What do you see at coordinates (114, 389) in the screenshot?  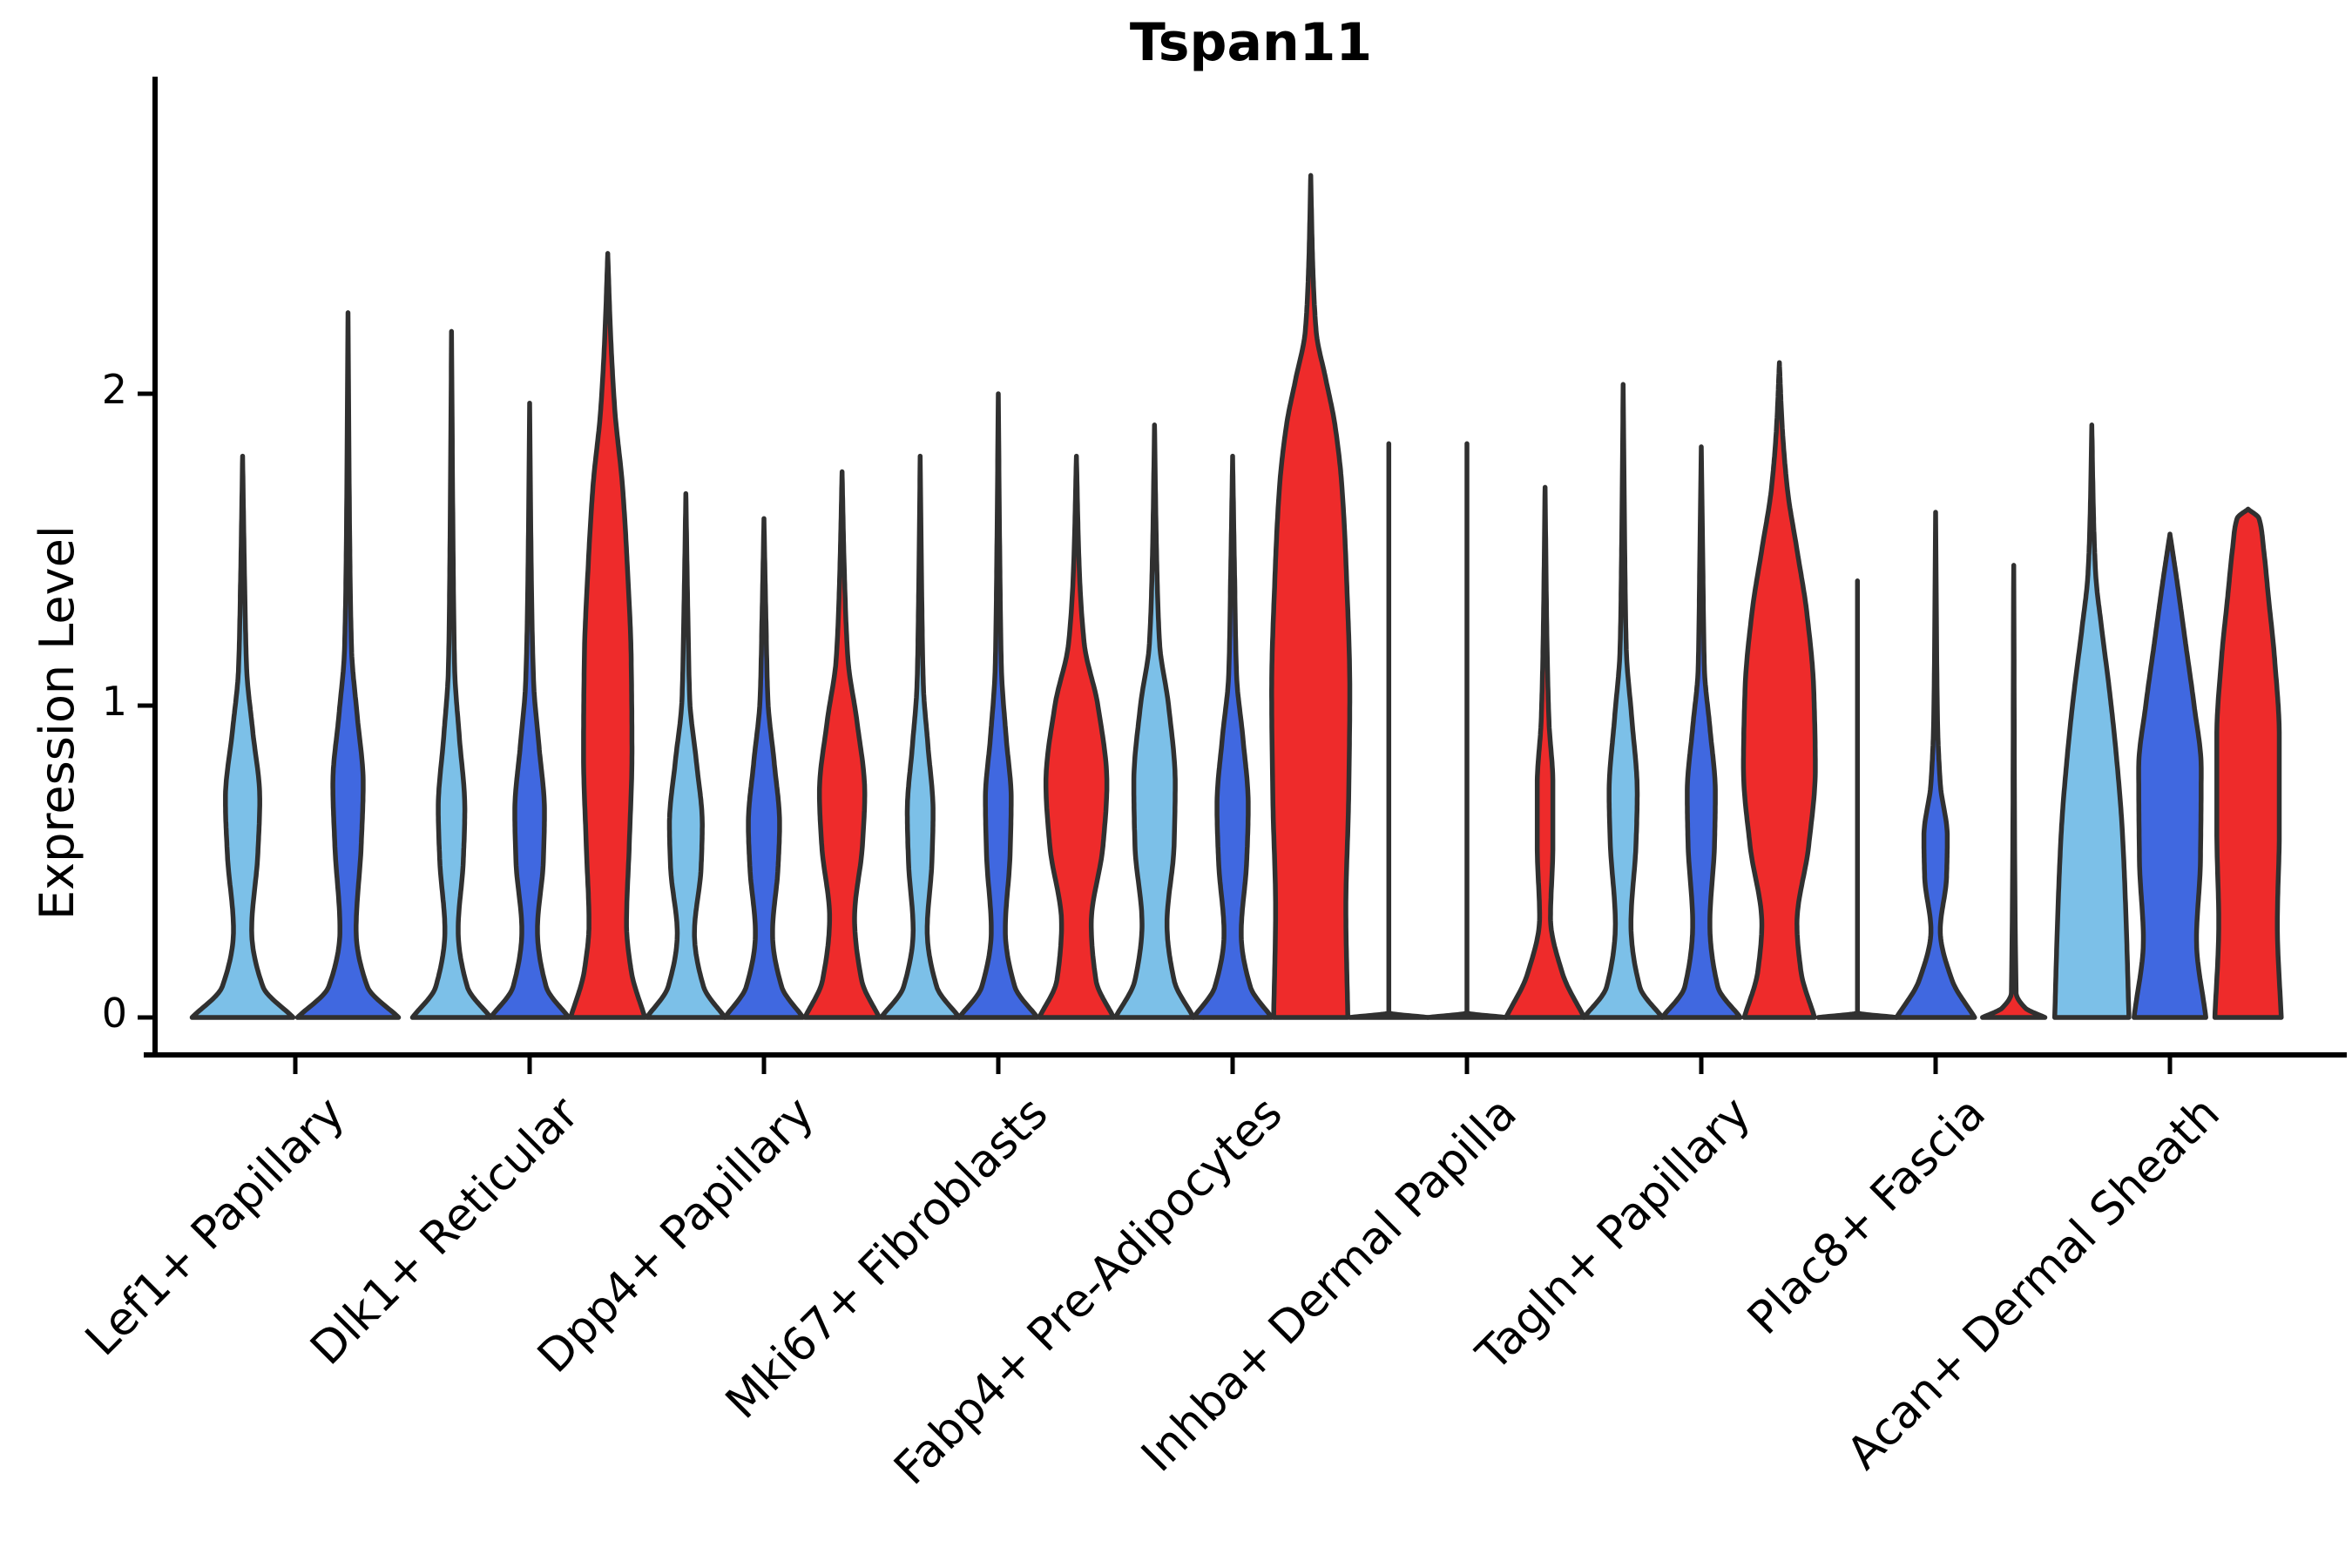 I see `y-tick-label-2: 2` at bounding box center [114, 389].